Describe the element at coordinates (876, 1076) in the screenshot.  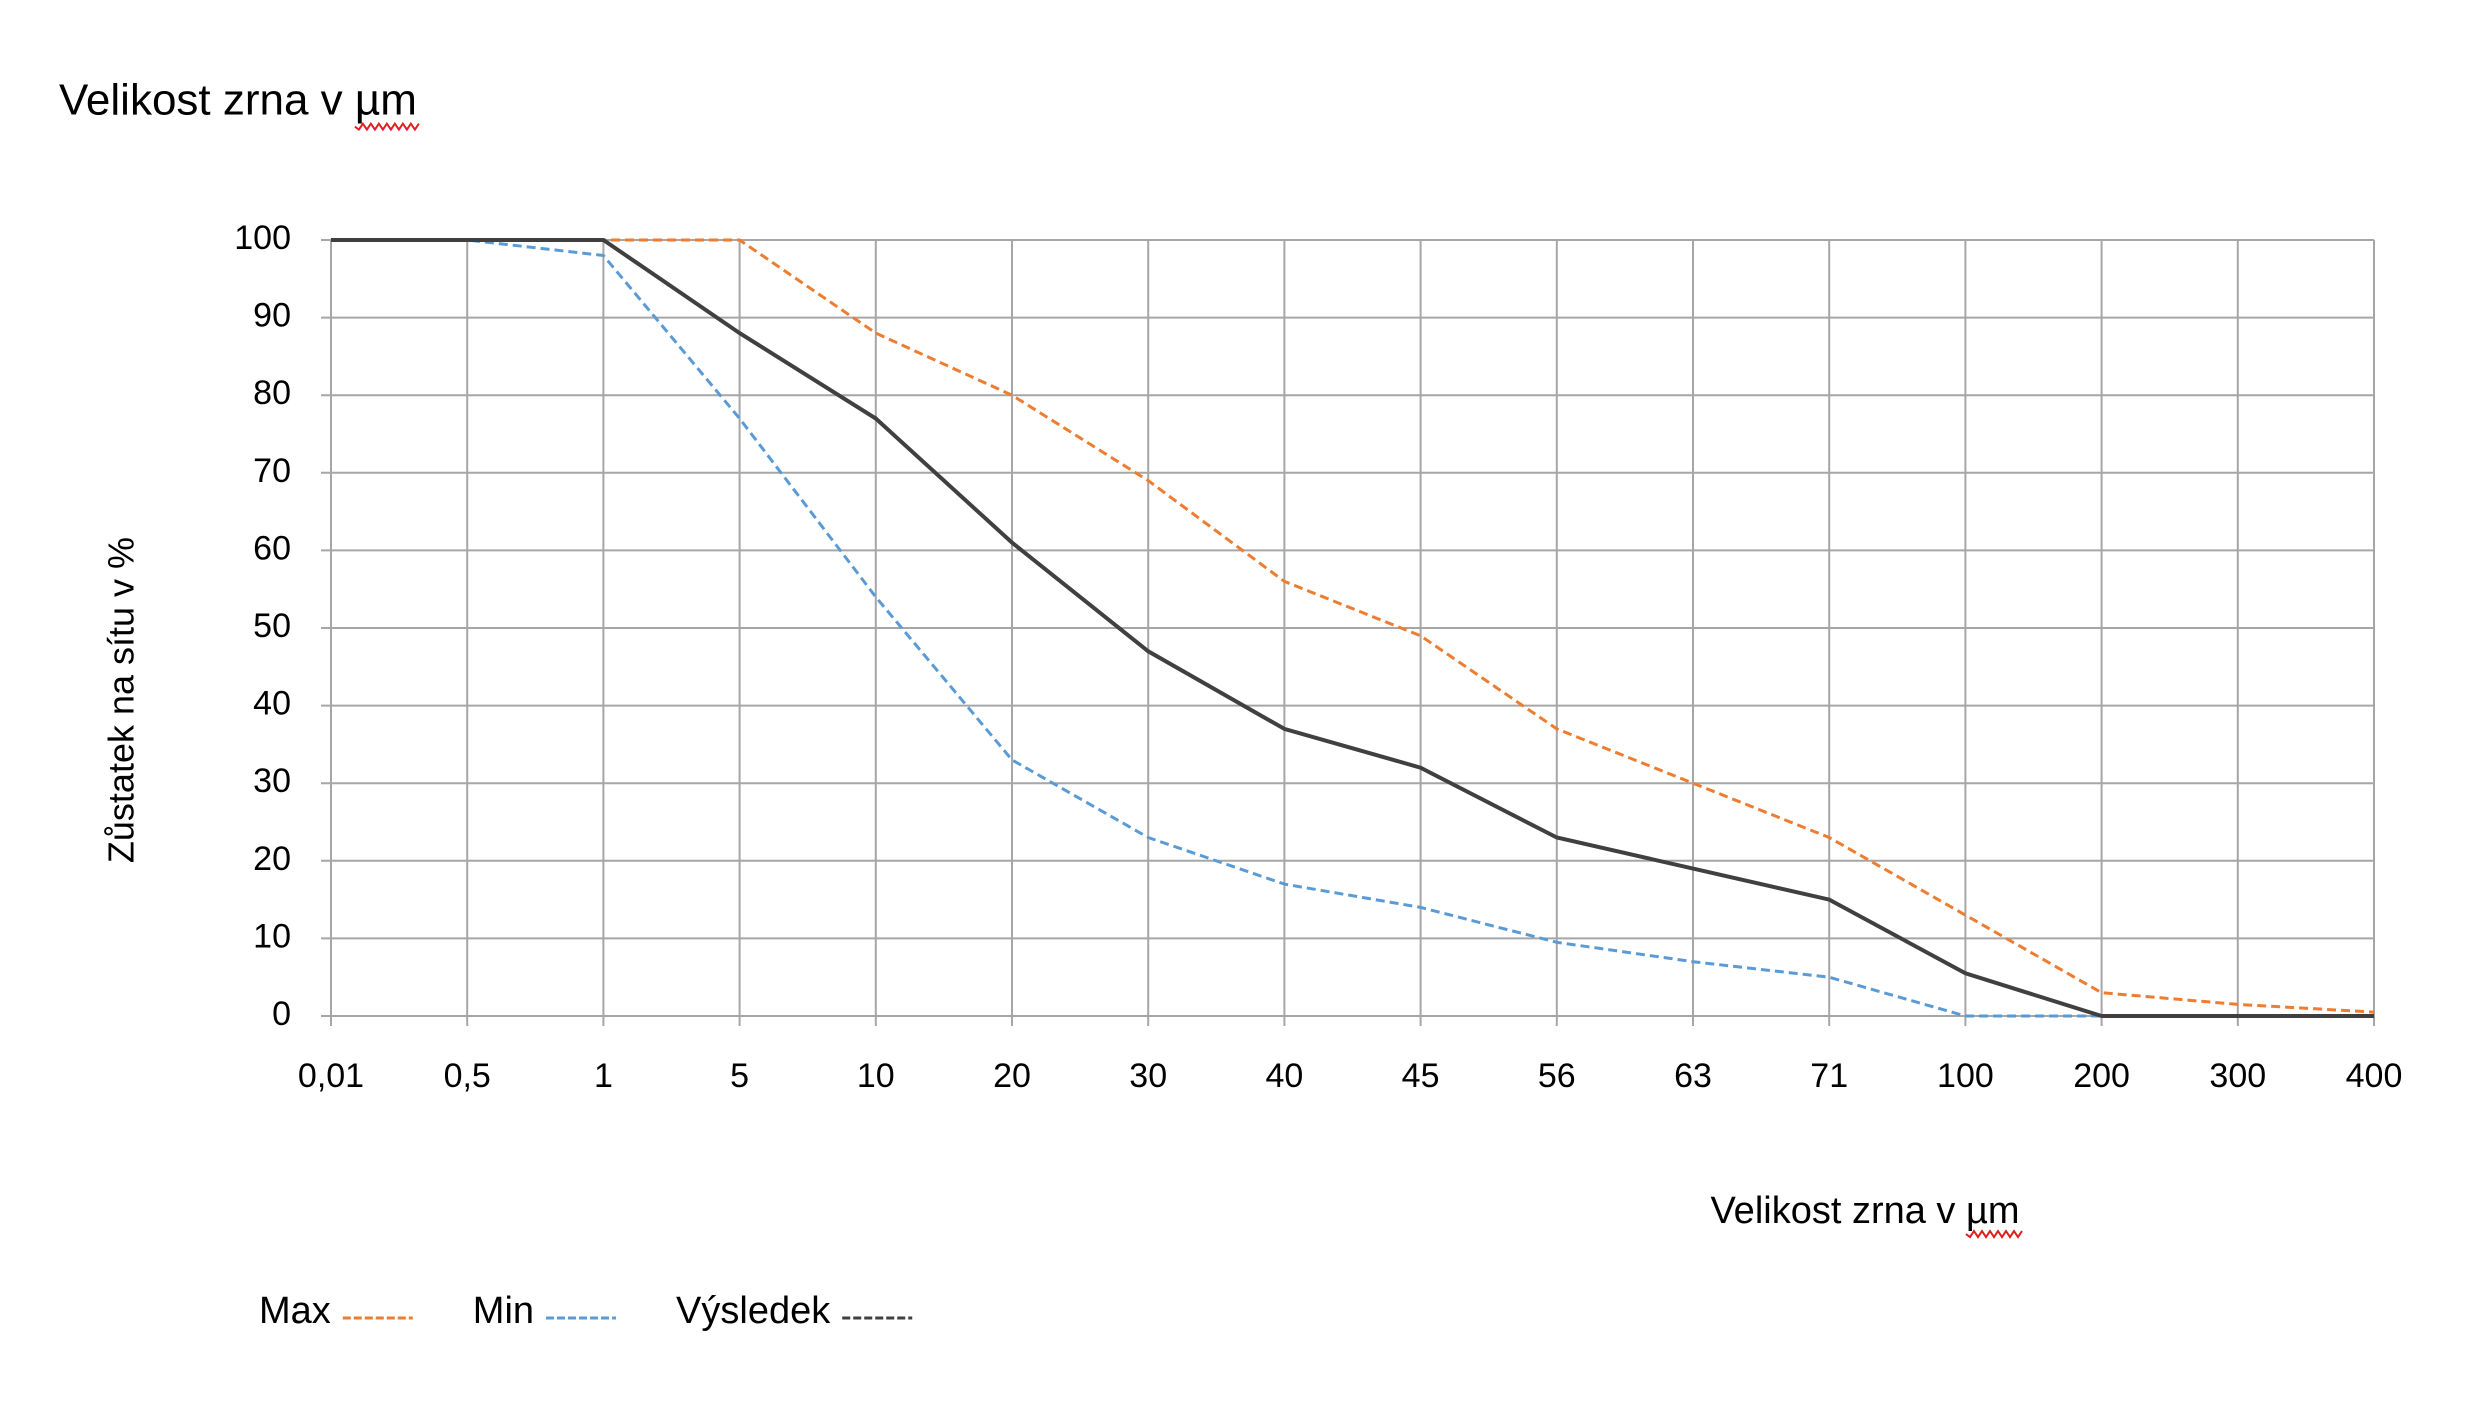
I see `x-tick-label: 10` at that location.